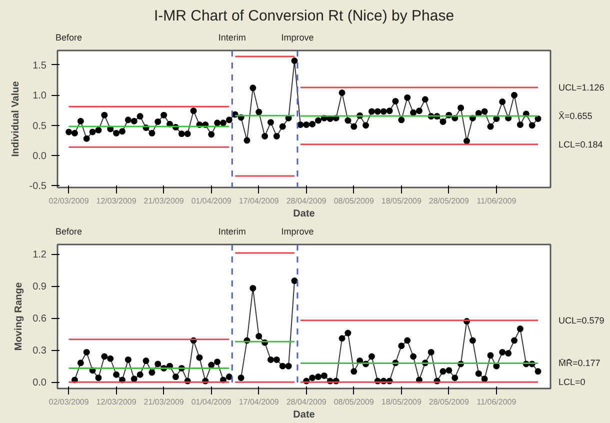  What do you see at coordinates (19, 316) in the screenshot?
I see `y-axis-title: Moving Range` at bounding box center [19, 316].